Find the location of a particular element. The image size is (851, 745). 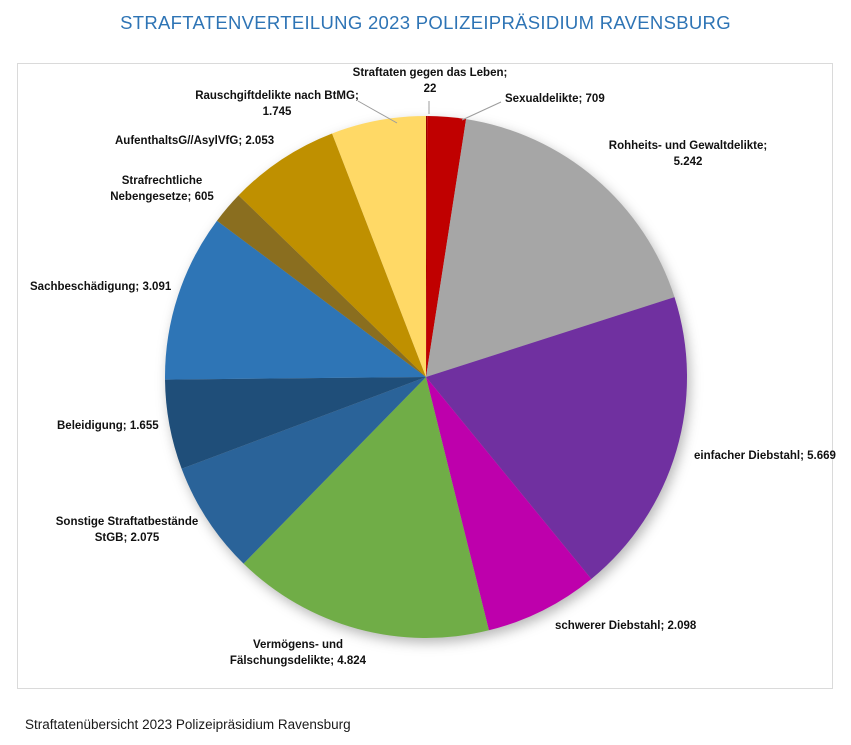

slice-label-aufenthaltsg-asylvfg: AufenthaltsG//AsylVfG; 2.053 is located at coordinates (195, 141).